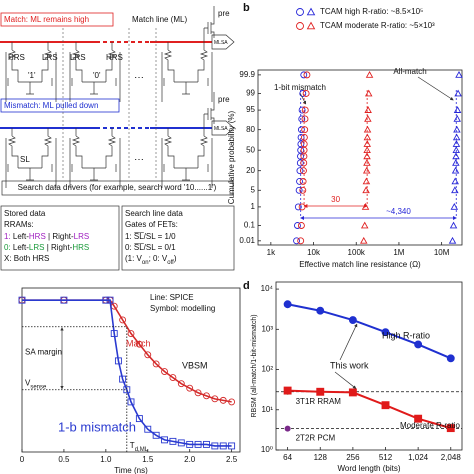 The width and height of the screenshot is (474, 474). Describe the element at coordinates (430, 425) in the screenshot. I see `series-label: Moderate R-ratio` at that location.